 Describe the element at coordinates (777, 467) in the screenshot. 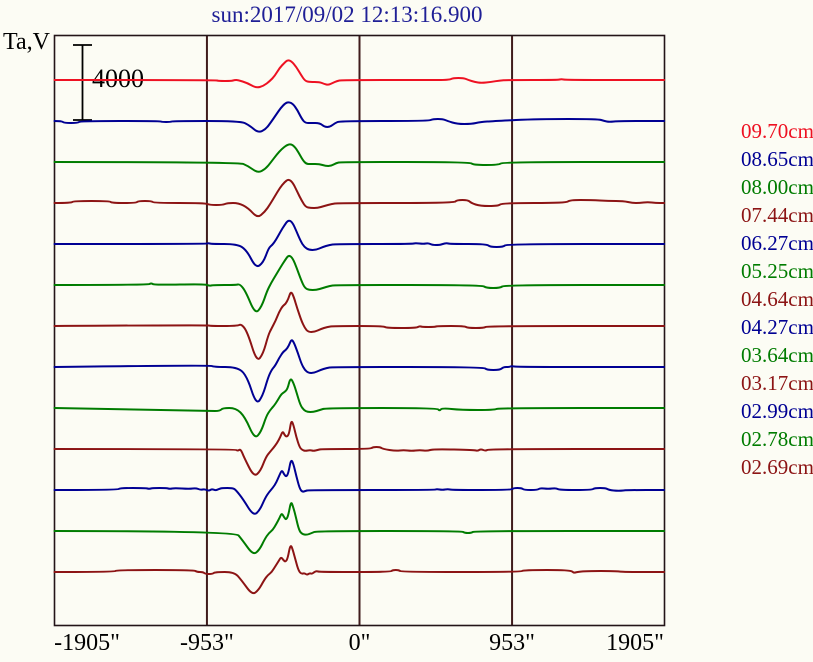

I see `wavelength-label: 02.69cm` at that location.